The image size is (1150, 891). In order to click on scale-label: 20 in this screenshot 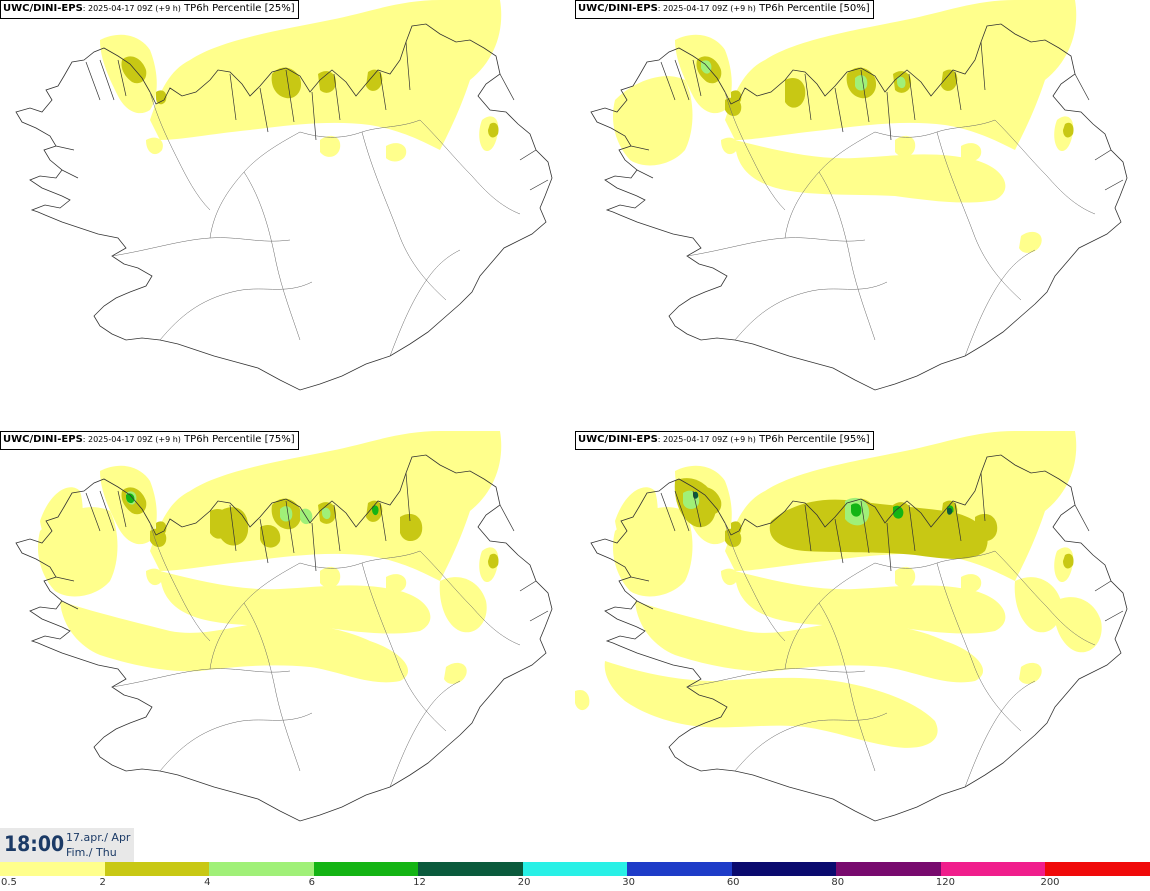, I will do `click(524, 882)`.